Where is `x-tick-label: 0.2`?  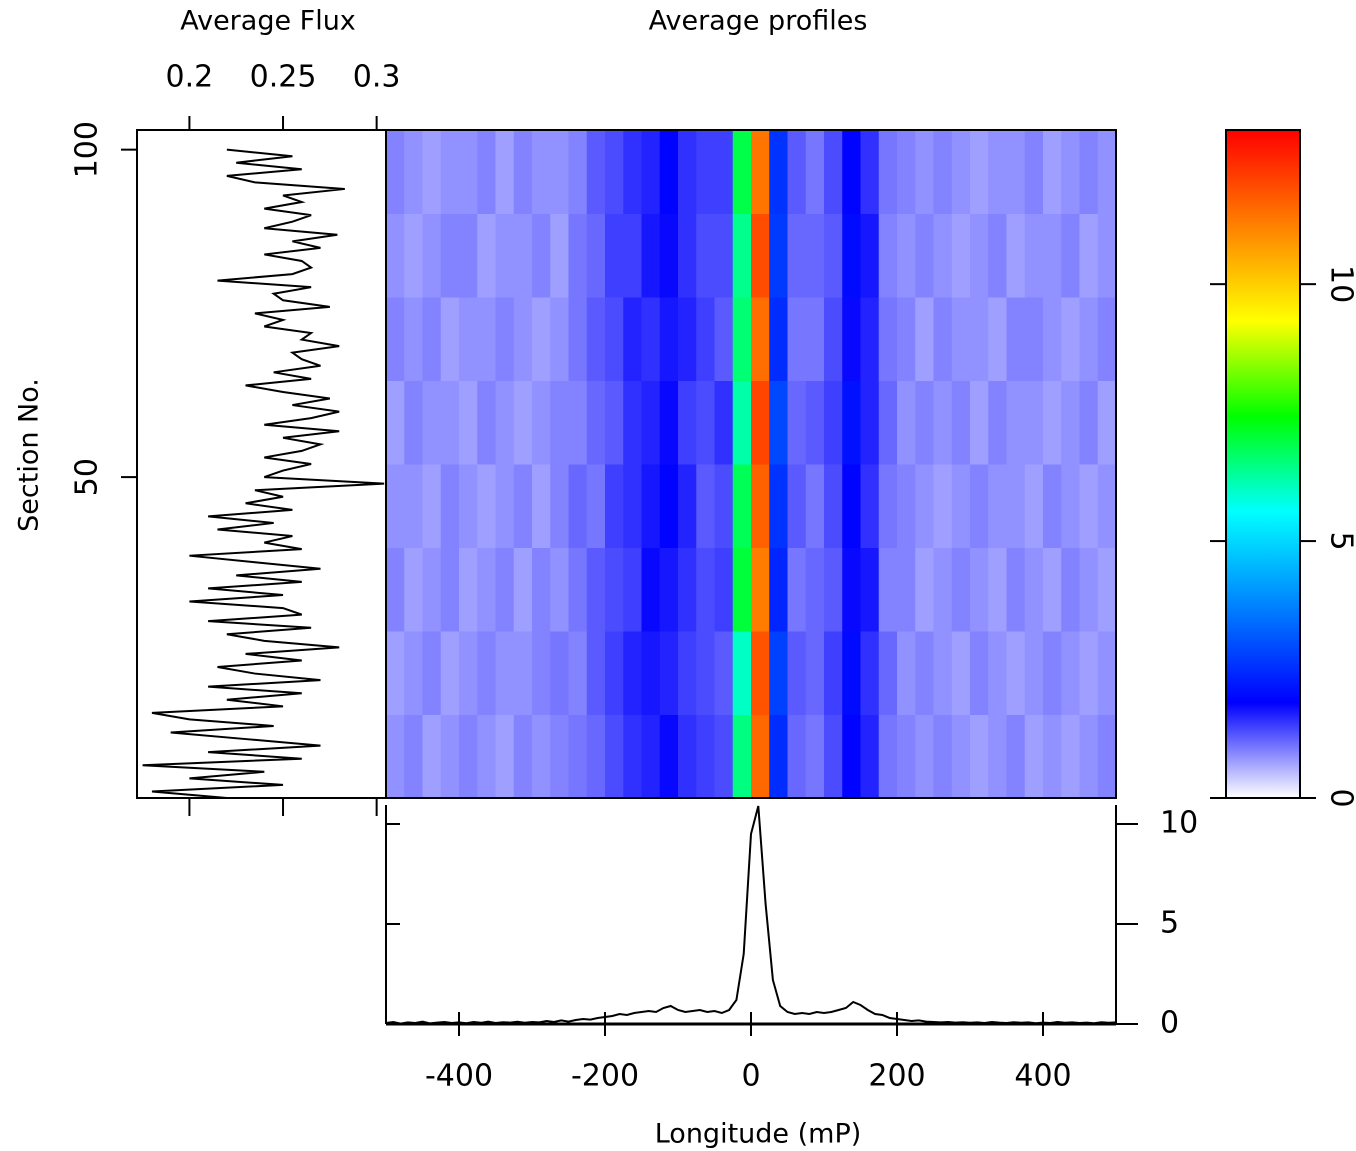
x-tick-label: 0.2 is located at coordinates (190, 77).